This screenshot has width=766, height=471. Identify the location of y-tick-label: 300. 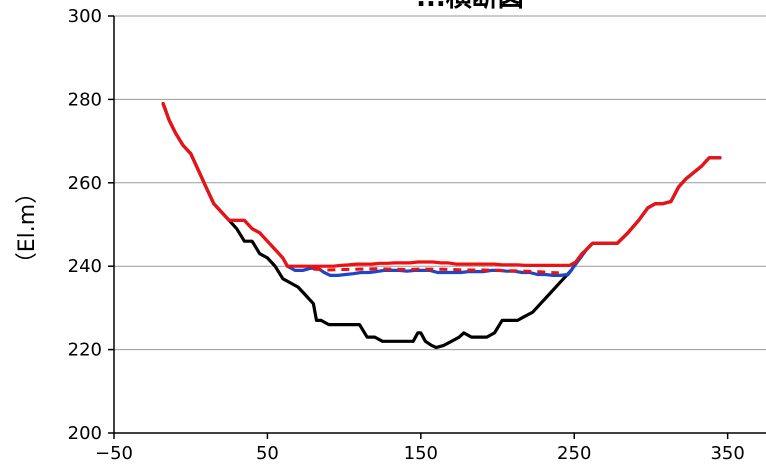
(85, 16).